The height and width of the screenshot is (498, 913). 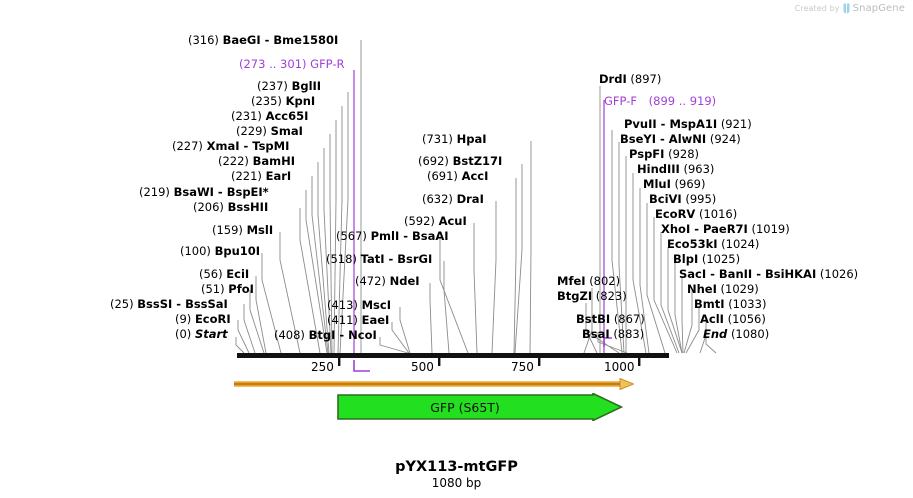 I want to click on site-position: (691), so click(x=442, y=176).